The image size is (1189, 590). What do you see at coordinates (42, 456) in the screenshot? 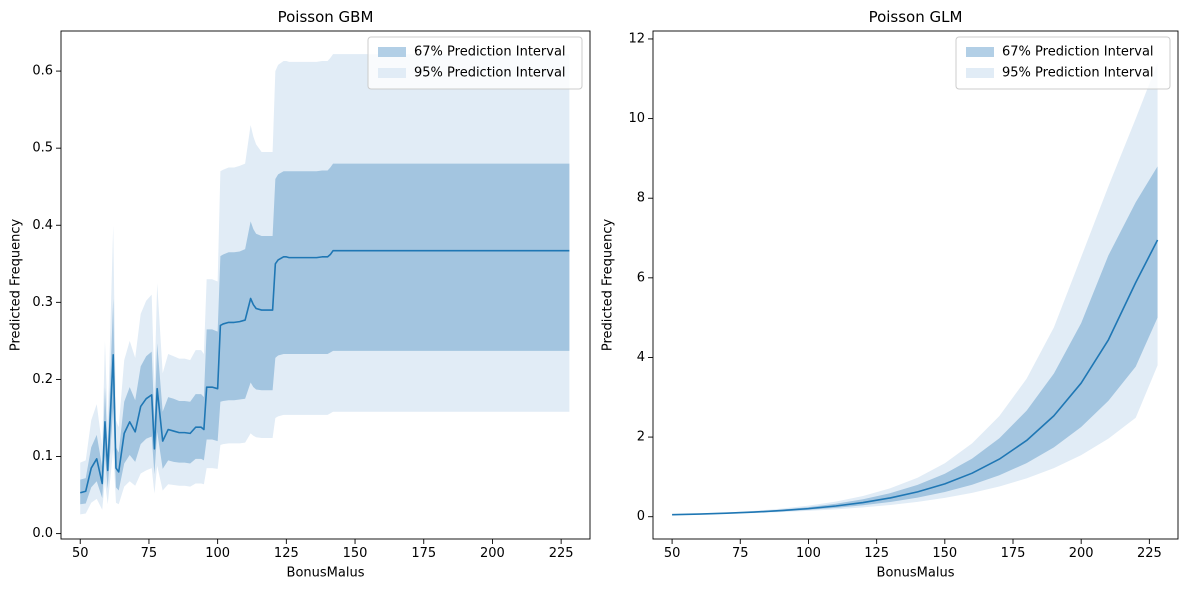
I see `y-tick-label: 0.1` at bounding box center [42, 456].